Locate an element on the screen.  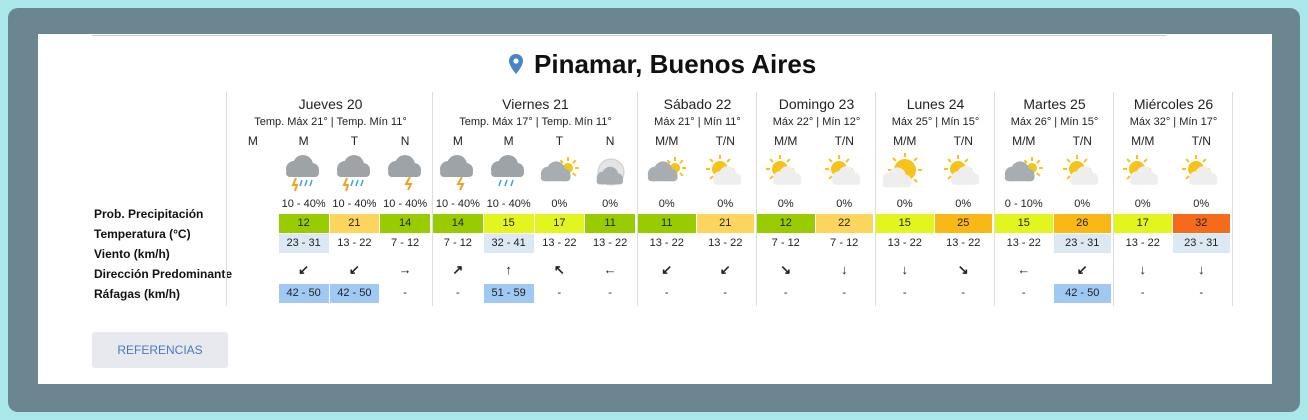
temp: 32 is located at coordinates (1201, 223).